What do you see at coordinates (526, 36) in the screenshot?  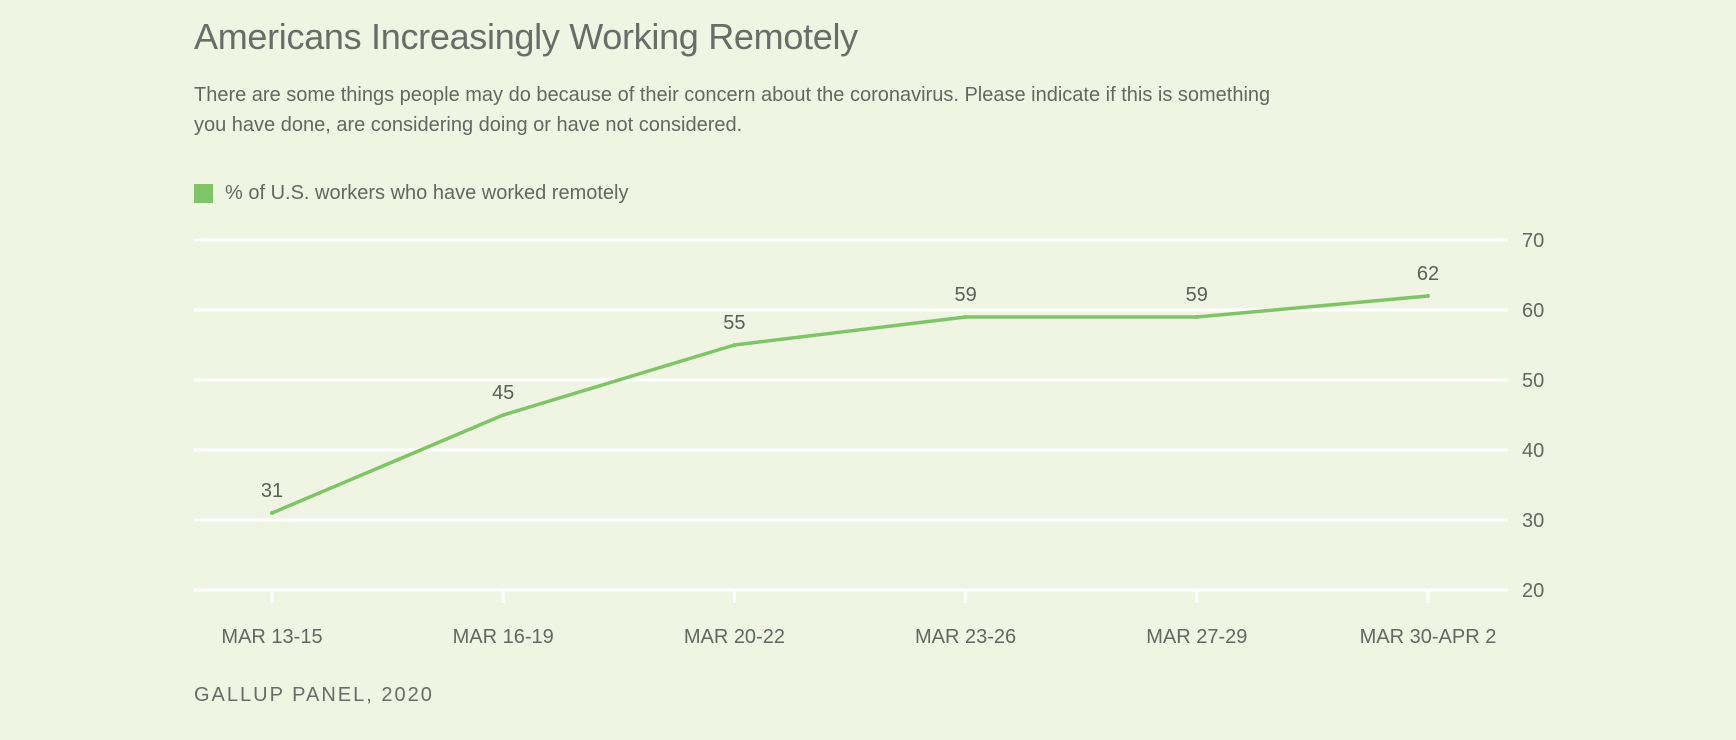 I see `chart-title: Americans Increasingly Working Remotely` at bounding box center [526, 36].